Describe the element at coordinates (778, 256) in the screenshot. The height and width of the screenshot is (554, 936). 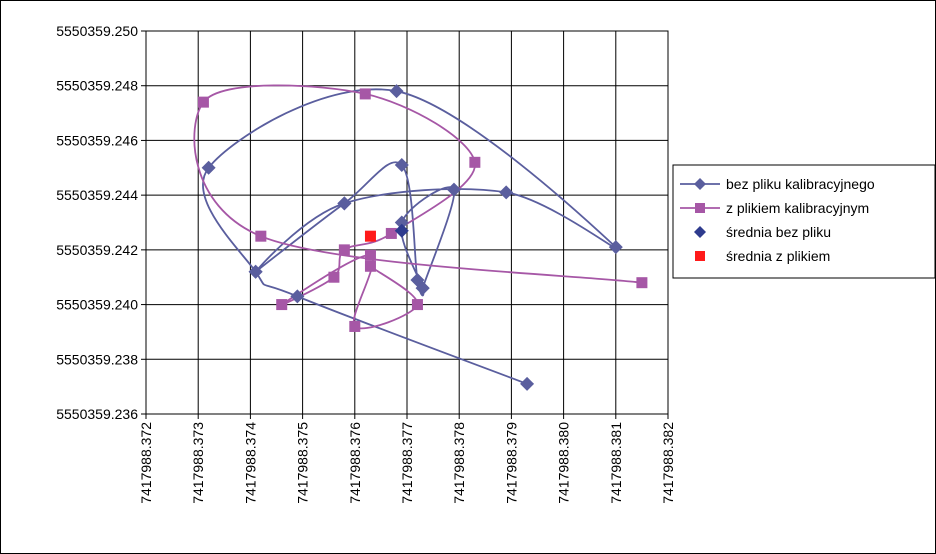
I see `legend-label: średnia z plikiem` at that location.